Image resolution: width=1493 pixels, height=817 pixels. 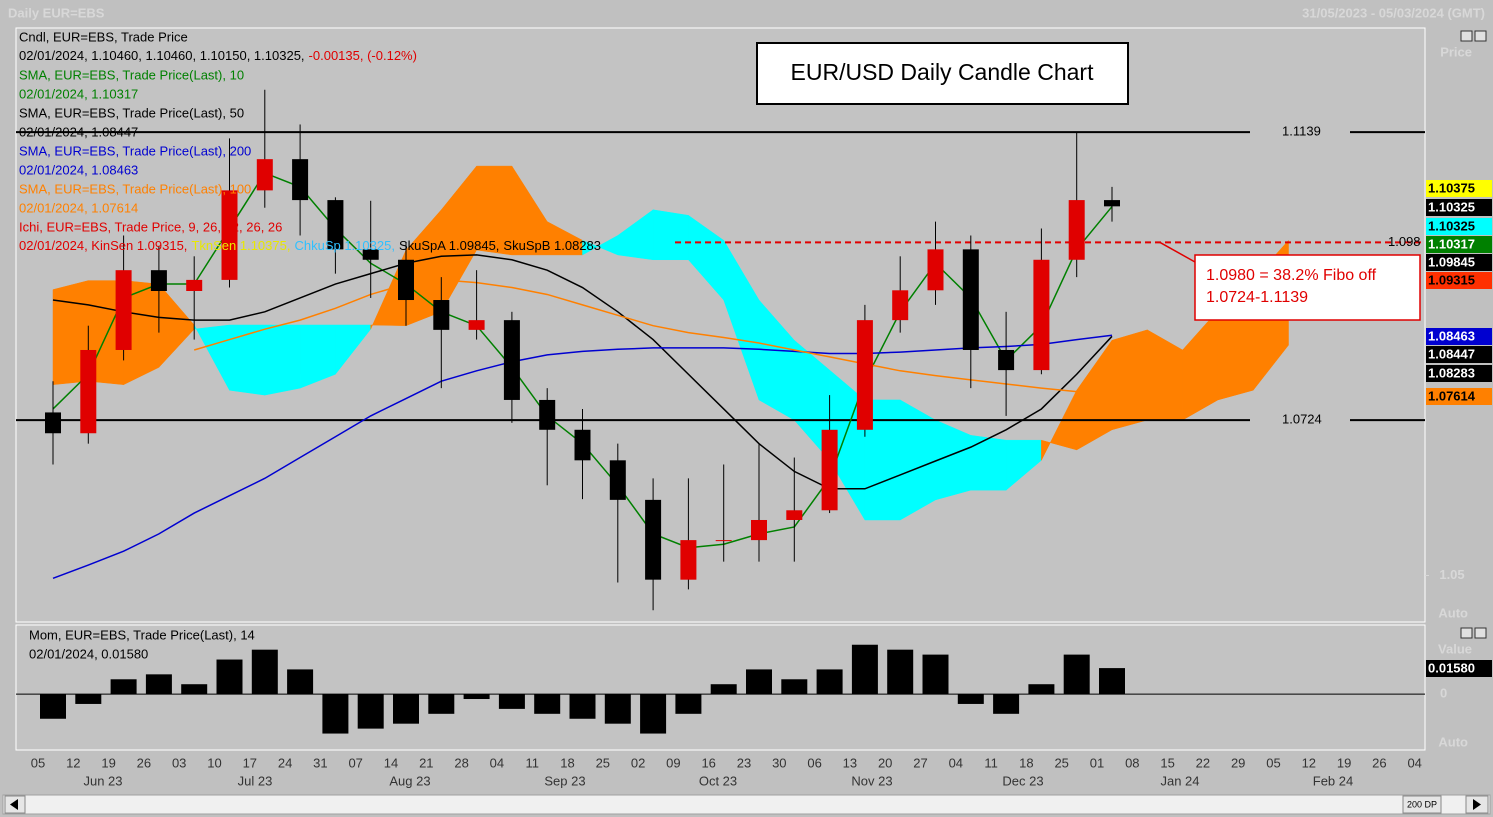 I want to click on x-tick-label: 04, so click(x=497, y=762).